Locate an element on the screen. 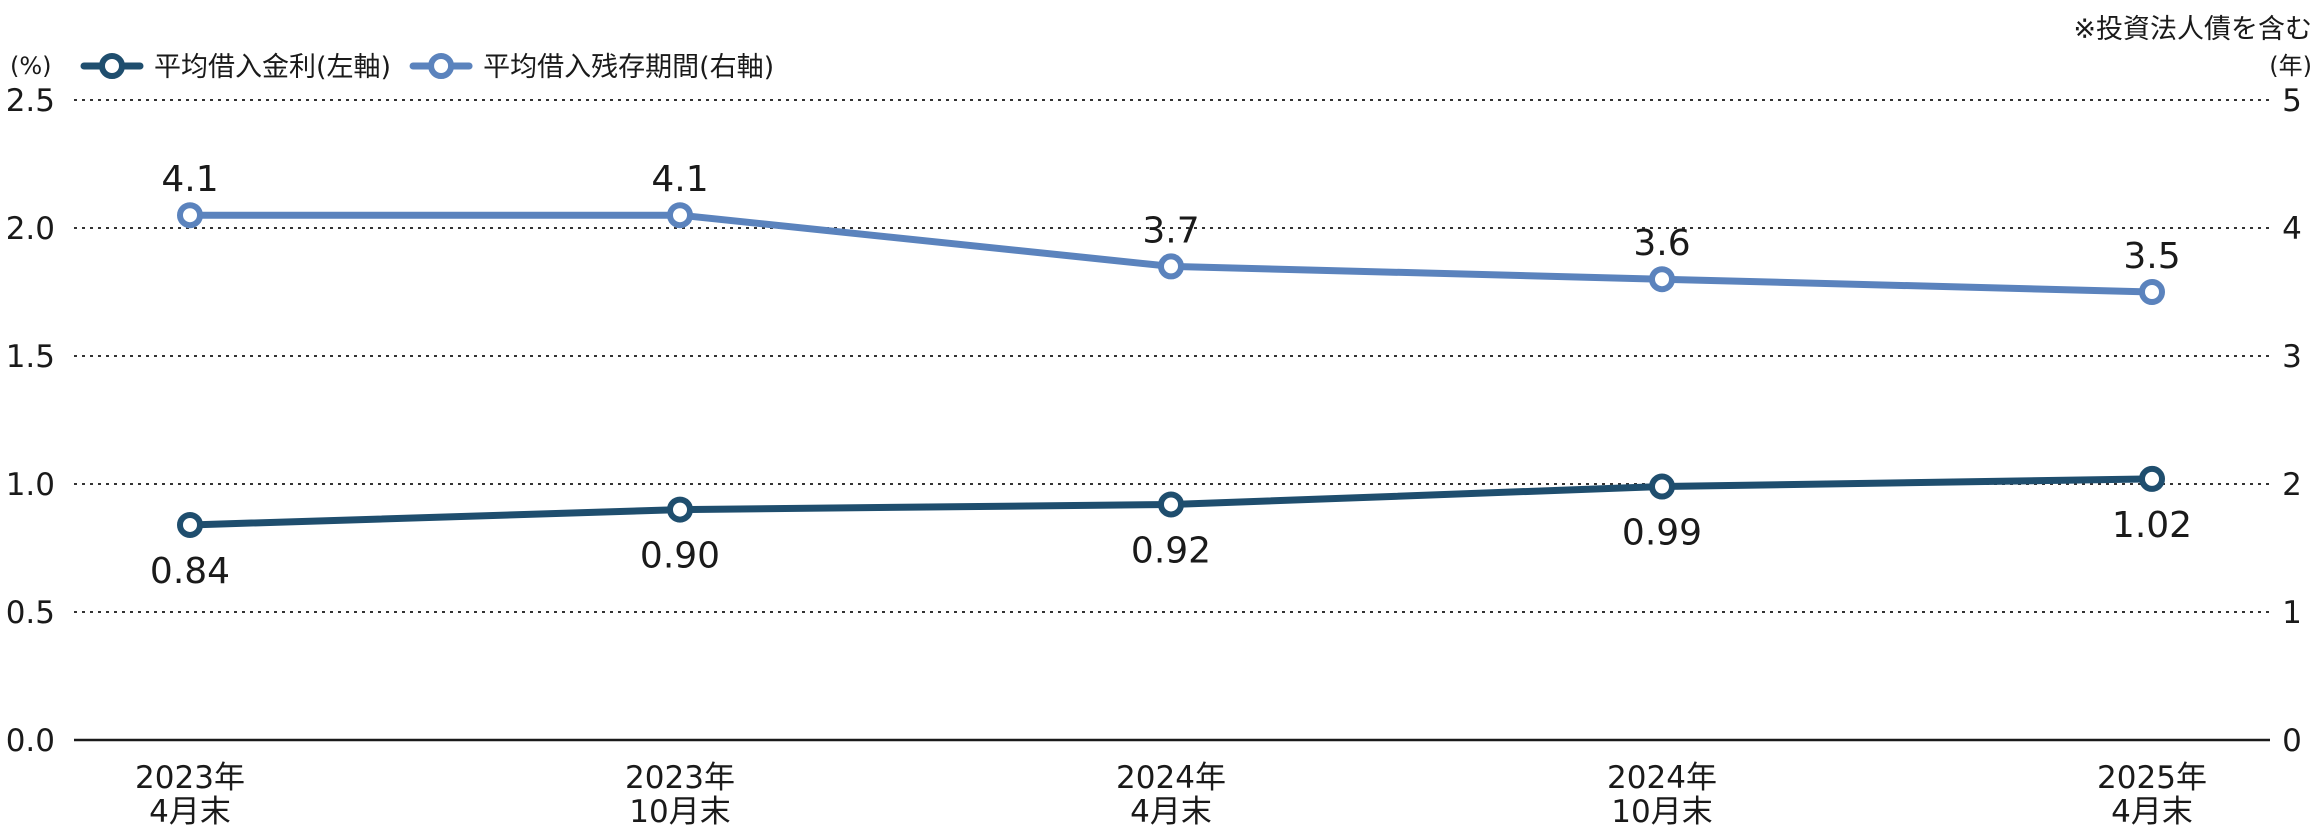 The image size is (2320, 840). legend-item-0: 平均借入金利(左軸) is located at coordinates (235, 67).